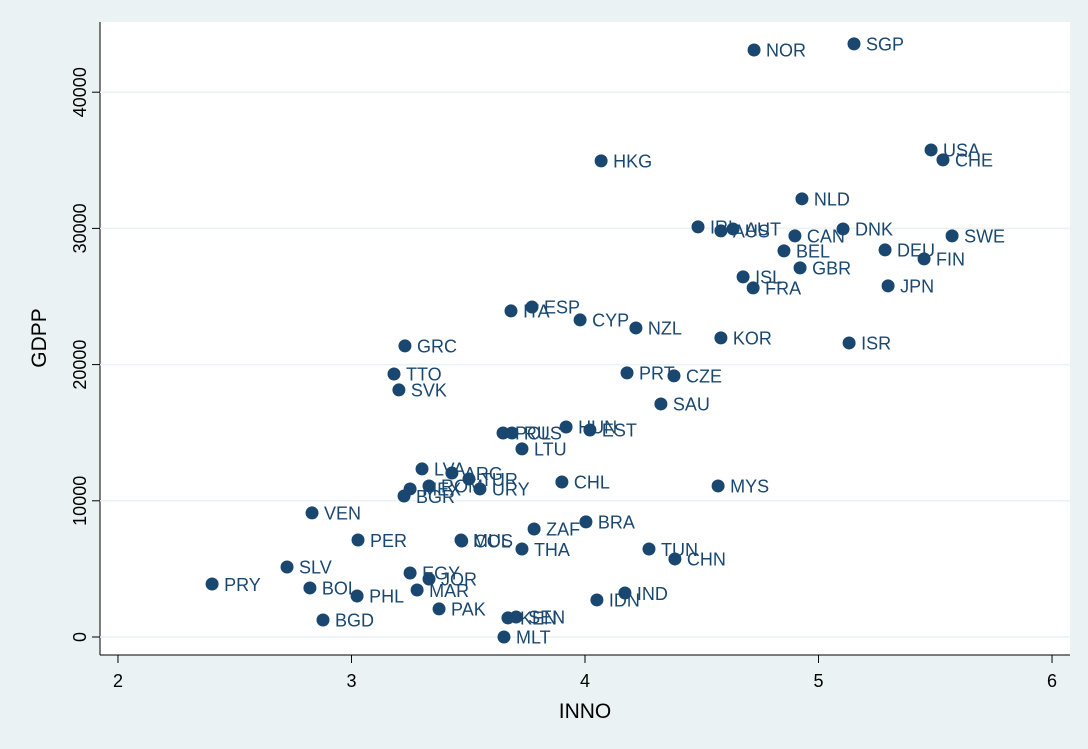  I want to click on point-label: KEN, so click(538, 619).